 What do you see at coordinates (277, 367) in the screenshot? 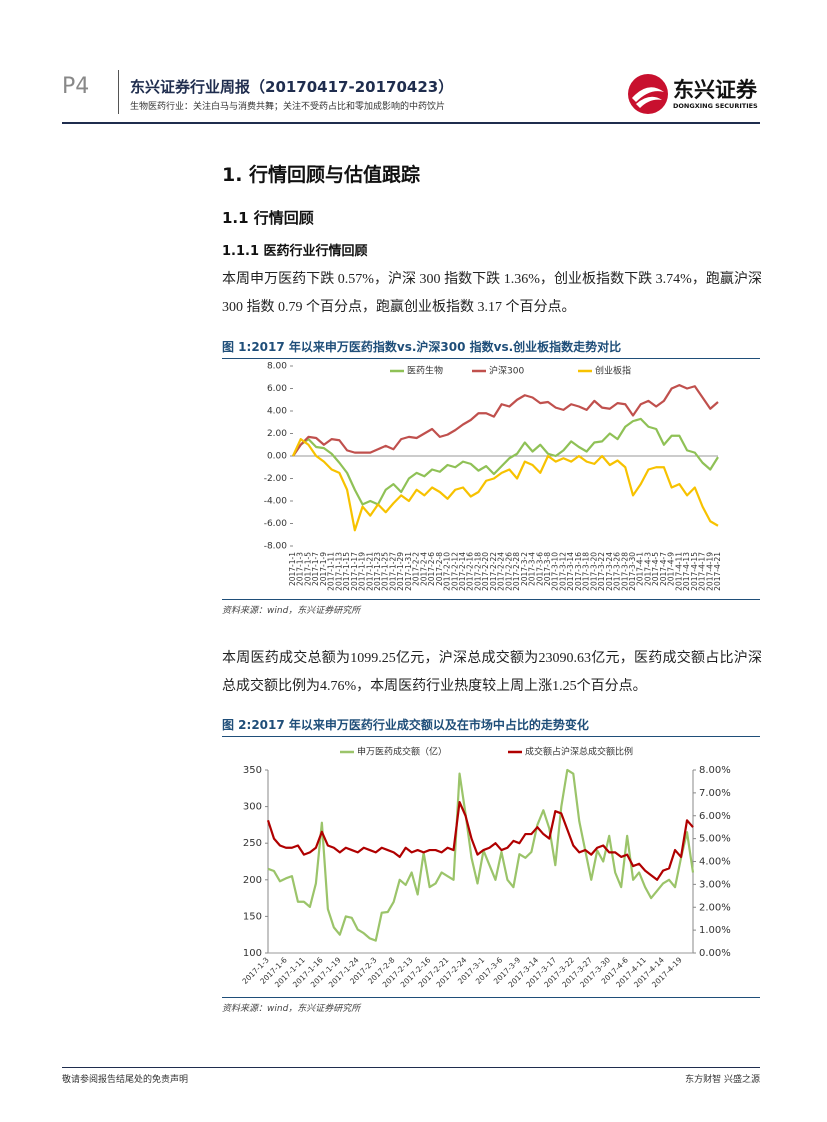
I see `y-tick-label: 8.00` at bounding box center [277, 367].